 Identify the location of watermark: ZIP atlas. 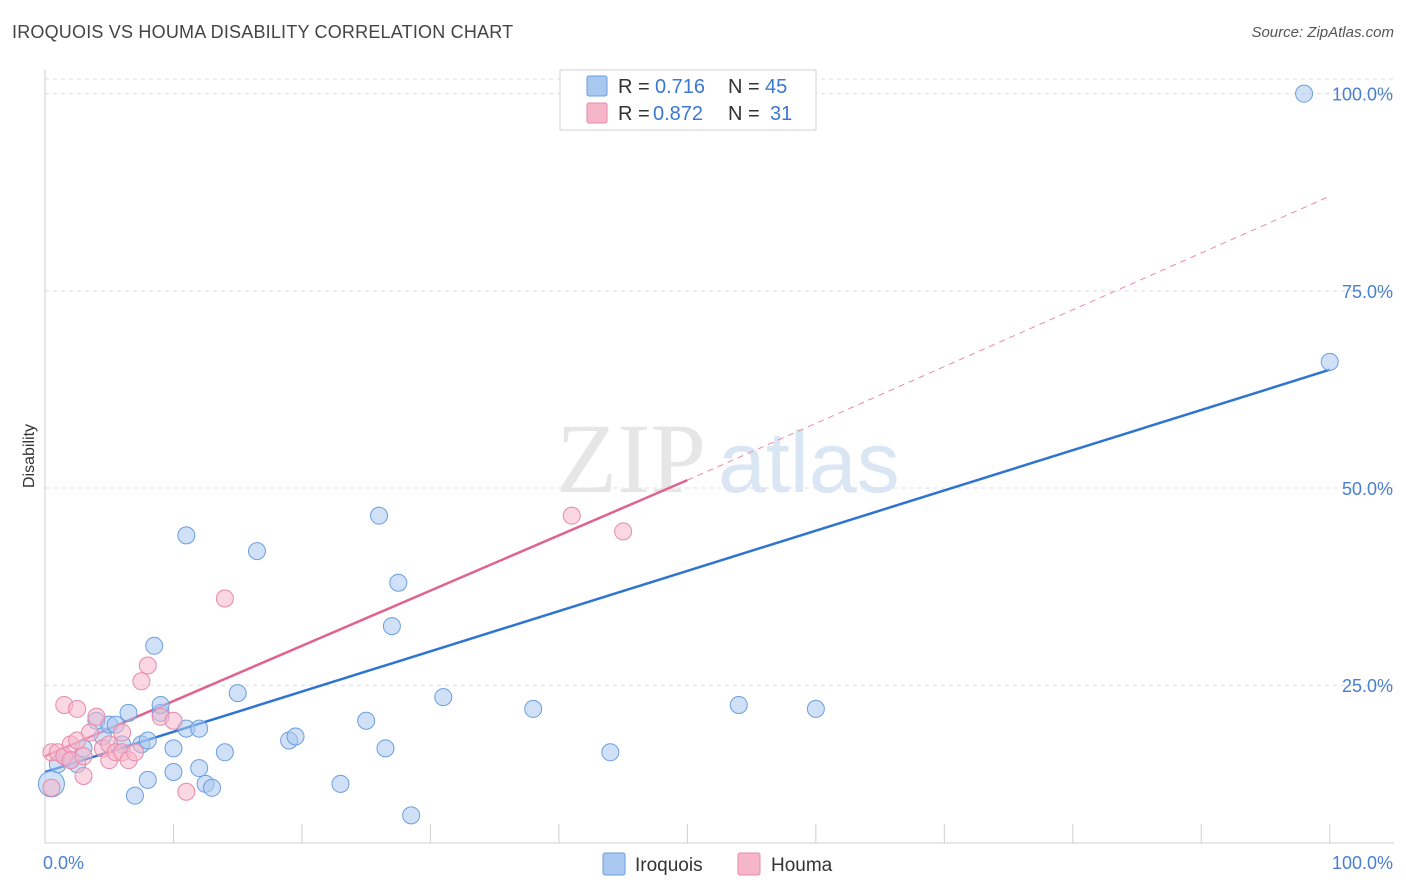
(728, 458).